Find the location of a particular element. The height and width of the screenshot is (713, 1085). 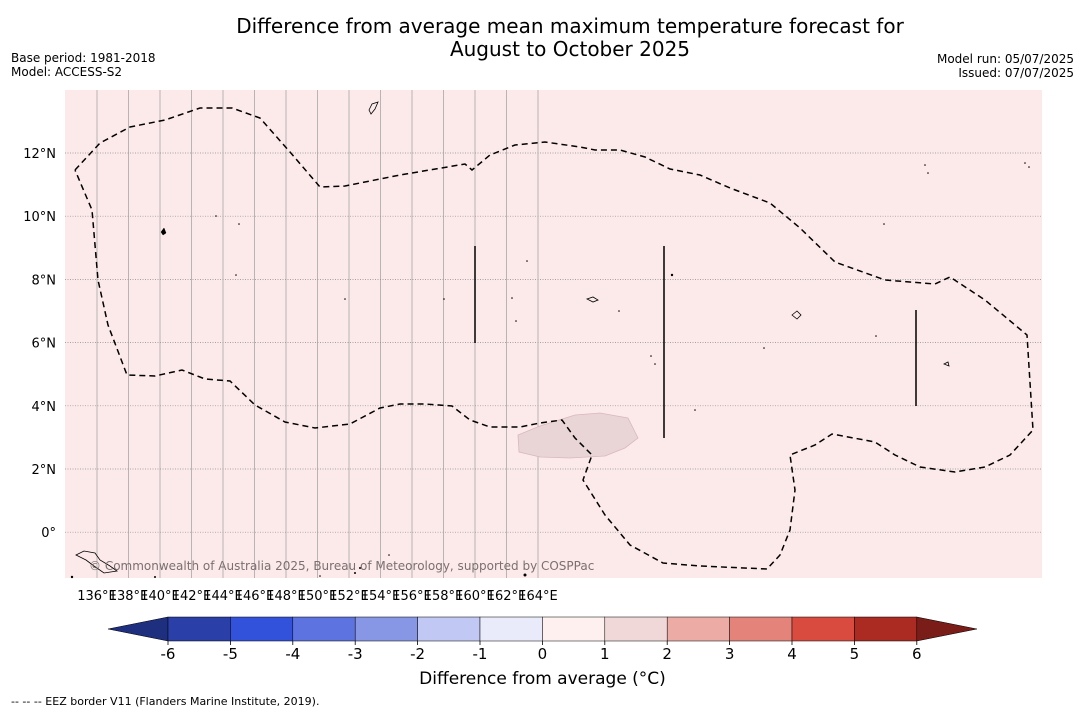

lon-label: 162°E is located at coordinates (507, 596).